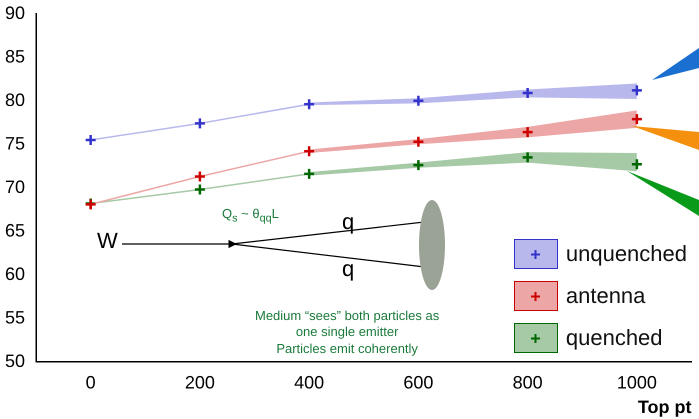 The height and width of the screenshot is (419, 699). Describe the element at coordinates (606, 296) in the screenshot. I see `legend-label: antenna` at that location.